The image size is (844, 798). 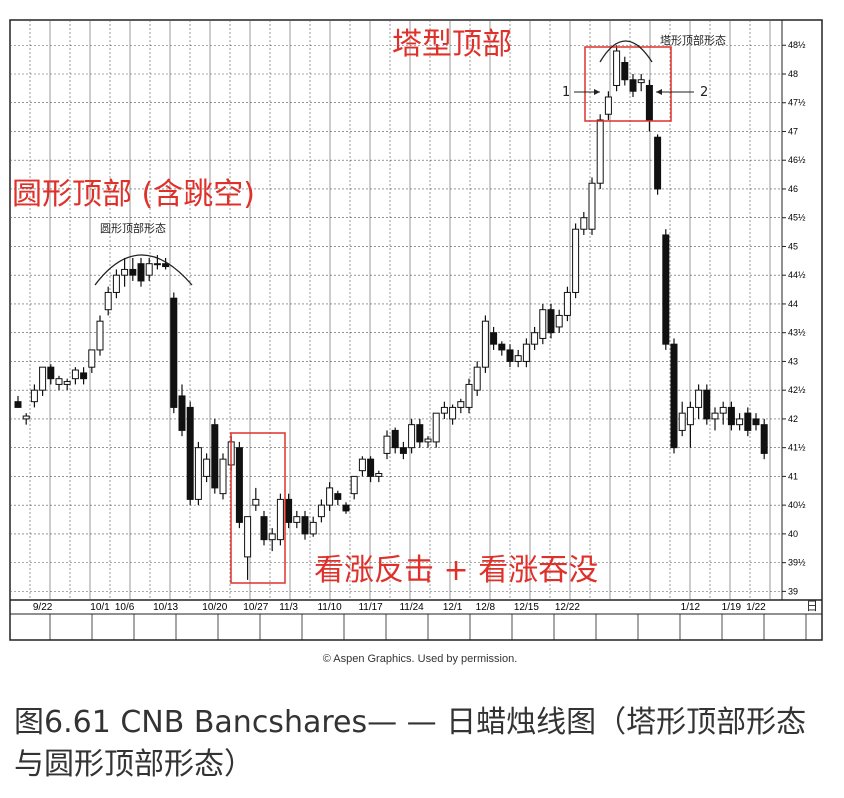 I want to click on y-tick-label: 41½, so click(x=797, y=448).